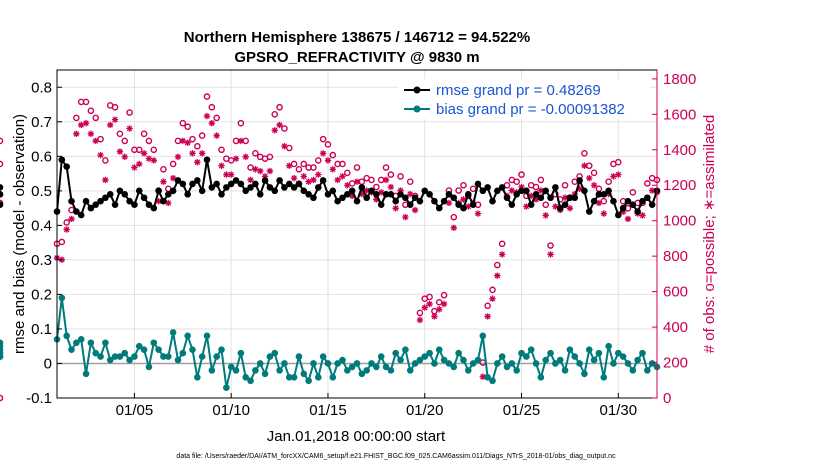 The height and width of the screenshot is (470, 830). What do you see at coordinates (41, 294) in the screenshot?
I see `left-tick-label: 0.2` at bounding box center [41, 294].